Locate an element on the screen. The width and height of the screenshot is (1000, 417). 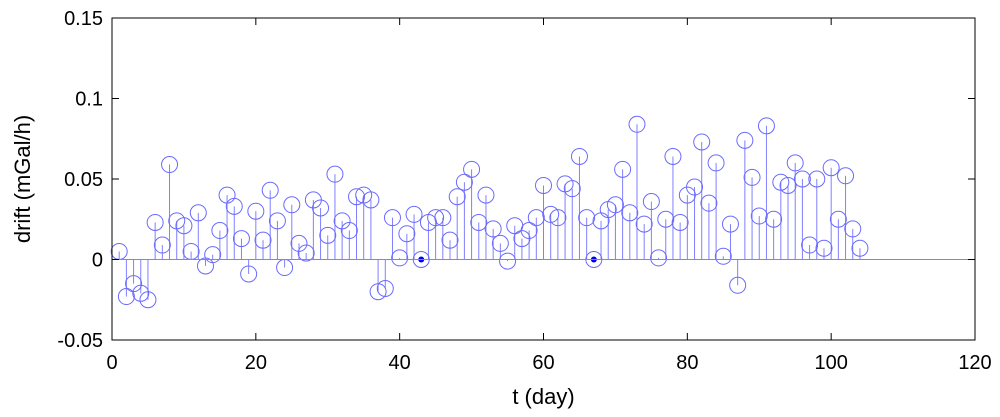
y-tick-label: 0.15 is located at coordinates (83, 19).